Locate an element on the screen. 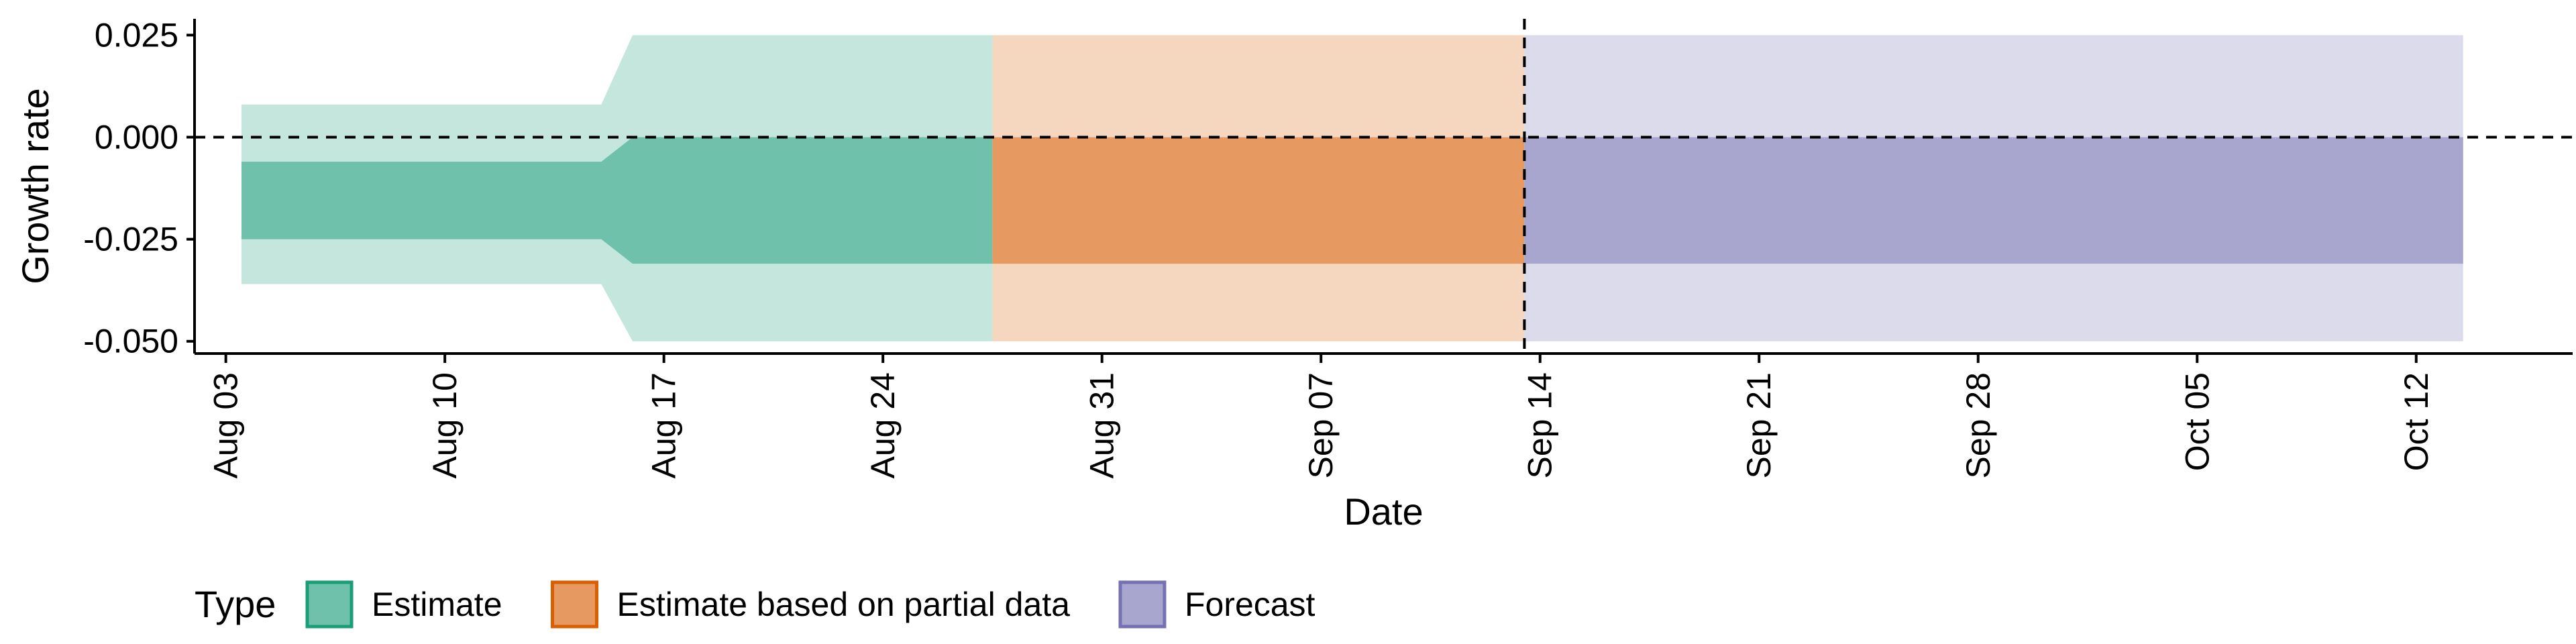 This screenshot has width=2576, height=644. y-tick-label: 0.025 is located at coordinates (136, 35).